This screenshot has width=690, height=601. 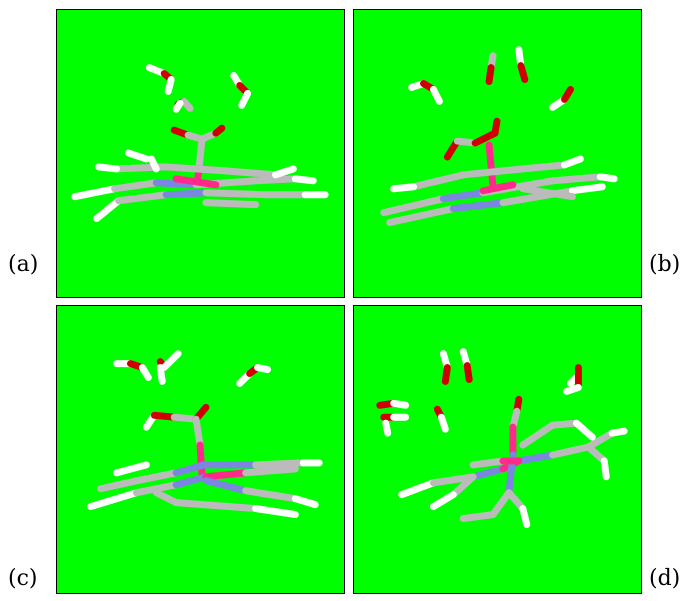 I want to click on porphyrin-ring-d, so click(x=513, y=473).